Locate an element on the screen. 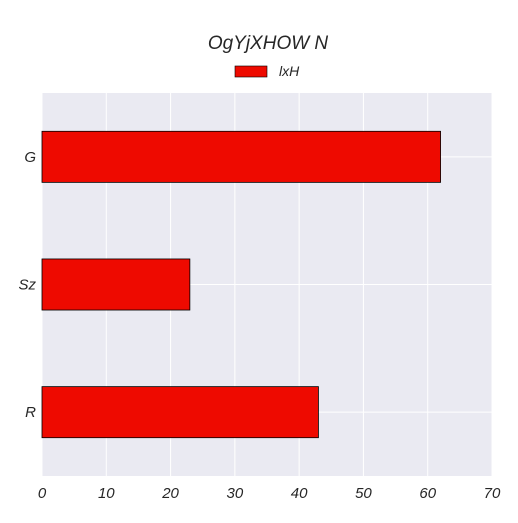  x-tick-label: 20 is located at coordinates (170, 493).